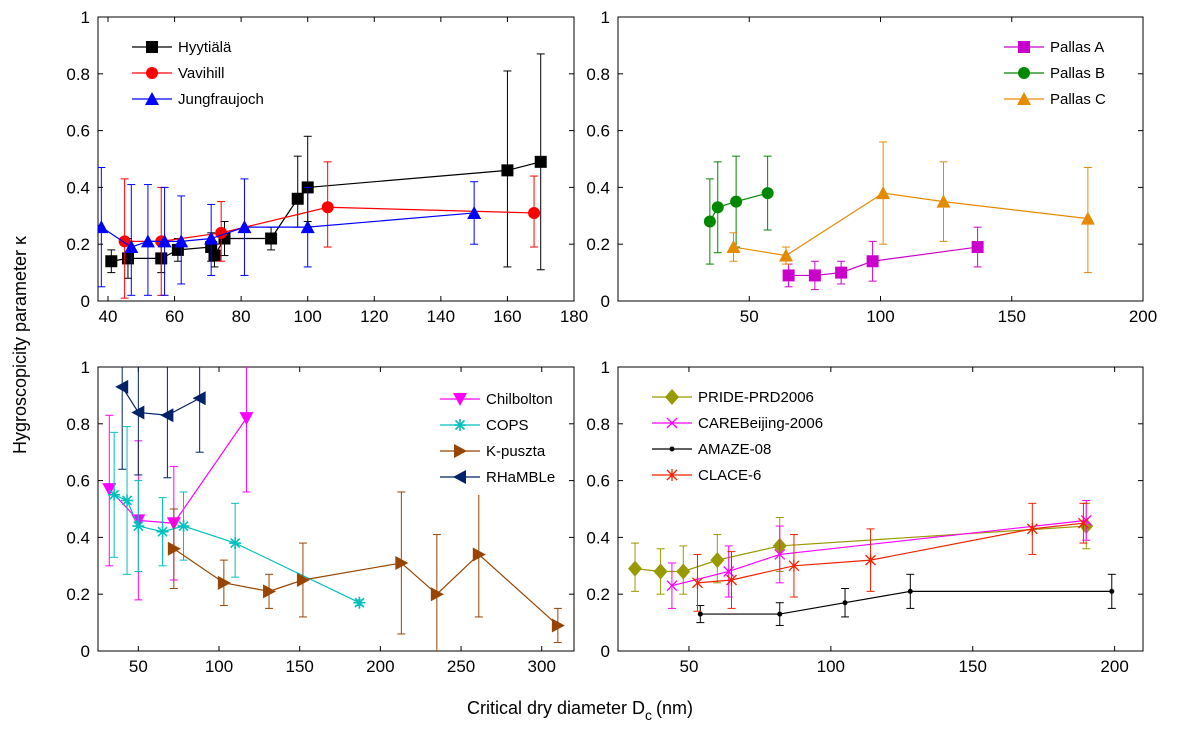  Describe the element at coordinates (205, 47) in the screenshot. I see `legend-label: Hyytiälä` at that location.